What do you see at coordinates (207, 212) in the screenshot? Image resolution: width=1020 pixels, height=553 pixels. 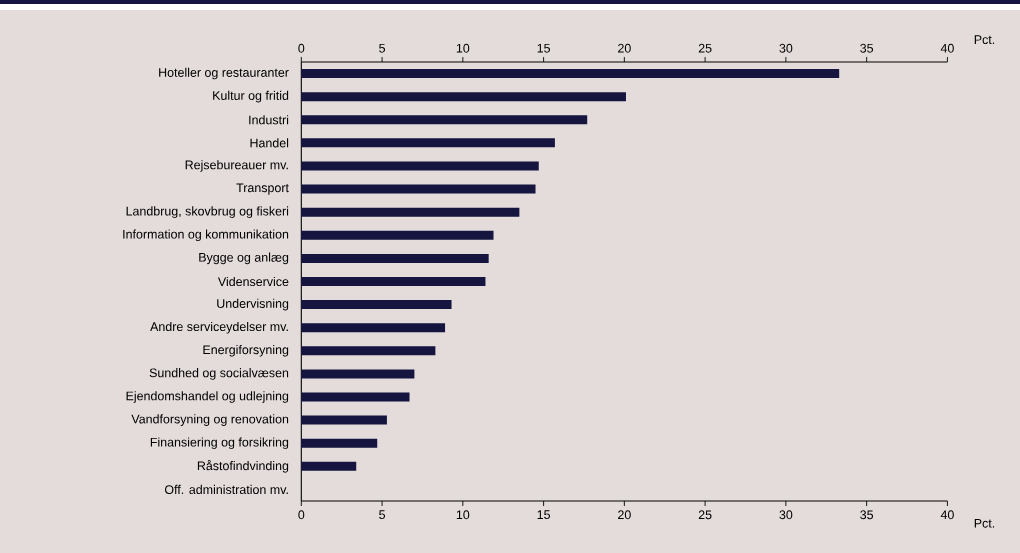 I see `y-tick-label: Landbrug, skovbrug og fiskeri` at bounding box center [207, 212].